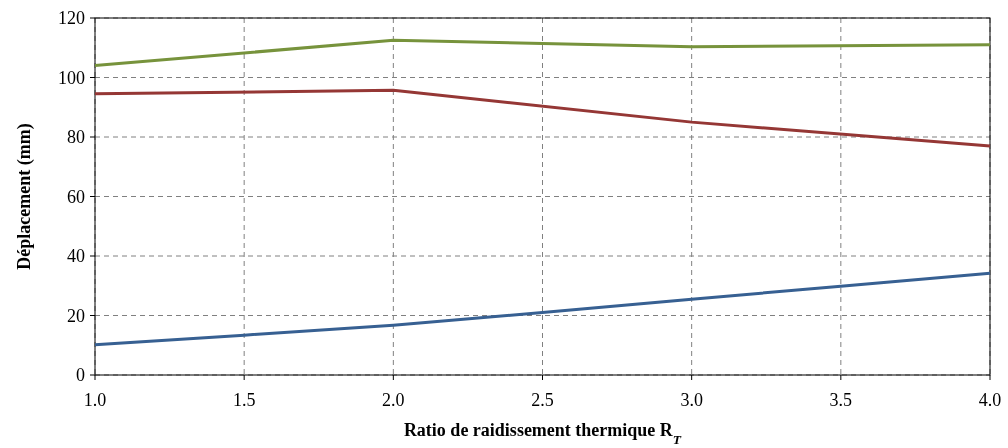 The width and height of the screenshot is (1008, 448). Describe the element at coordinates (542, 433) in the screenshot. I see `x-axis-title: Ratio de raidissement thermique R$_{T}$` at that location.